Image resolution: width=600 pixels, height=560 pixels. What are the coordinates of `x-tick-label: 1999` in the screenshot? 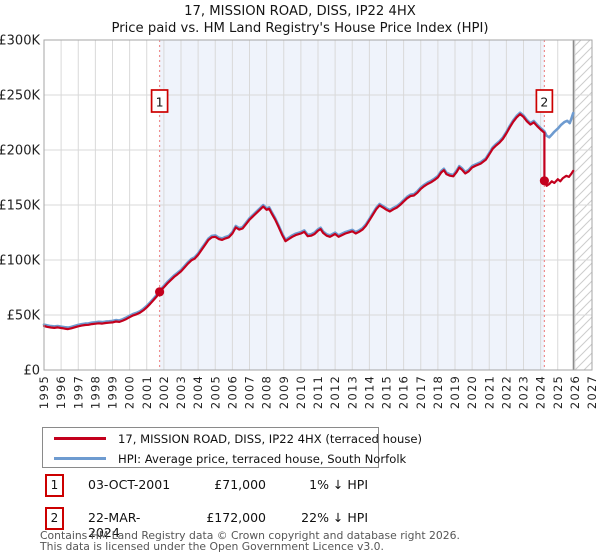 It's located at (113, 392).